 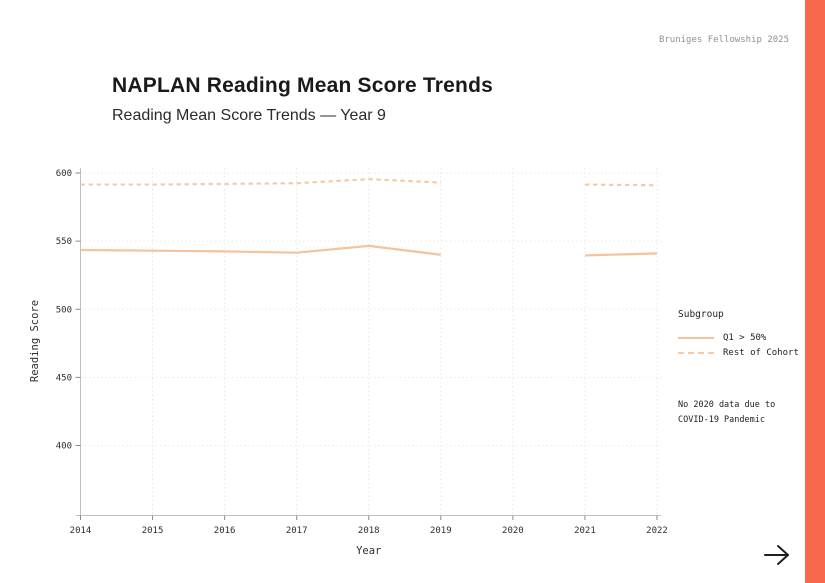 What do you see at coordinates (153, 531) in the screenshot?
I see `svg-text: 2015` at bounding box center [153, 531].